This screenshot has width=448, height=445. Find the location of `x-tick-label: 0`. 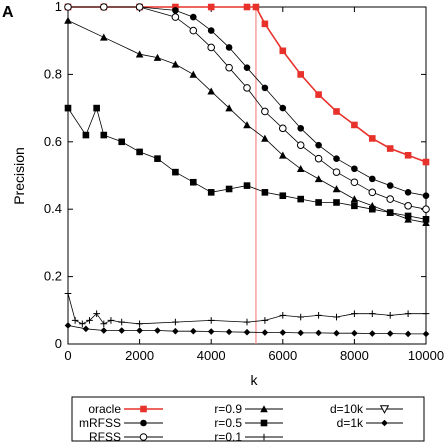

x-tick-label: 0 is located at coordinates (67, 355).